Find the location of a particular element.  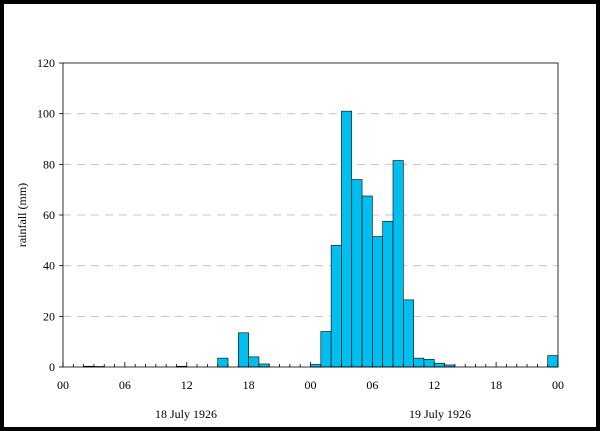

date-label-day1: 18 July 1926 is located at coordinates (186, 414).